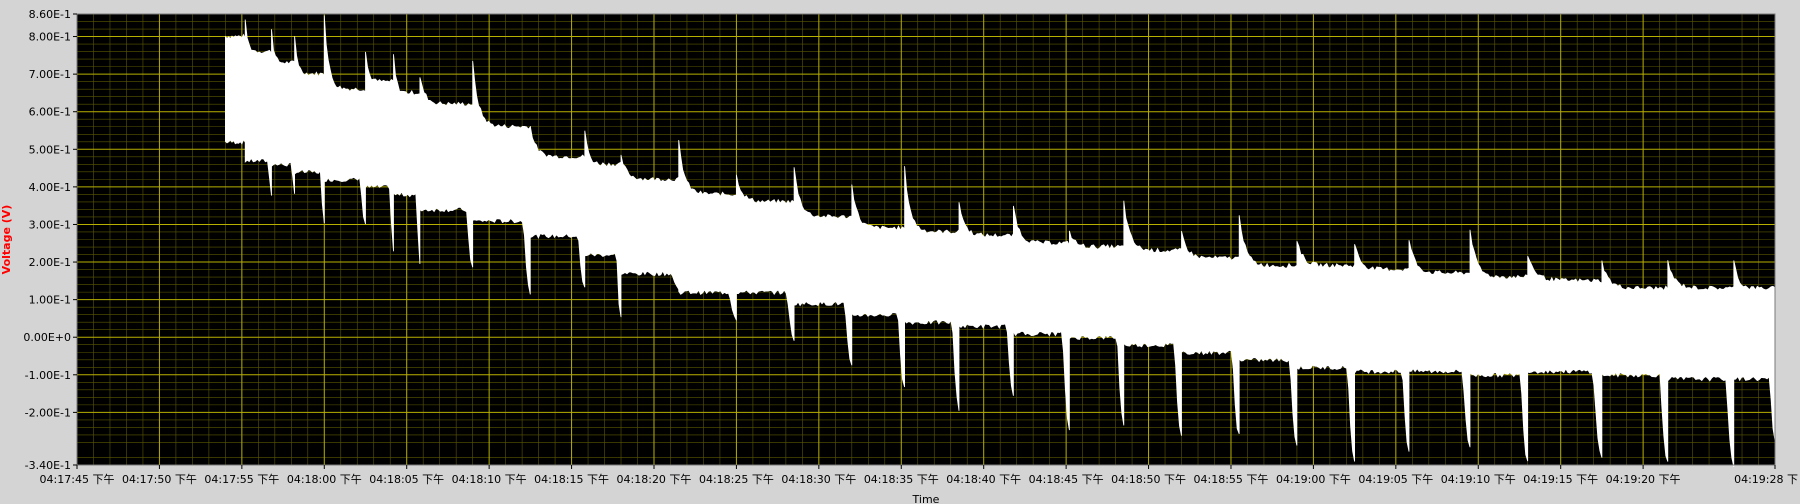  I want to click on y-tick-label: 1.00E-1, so click(50, 300).